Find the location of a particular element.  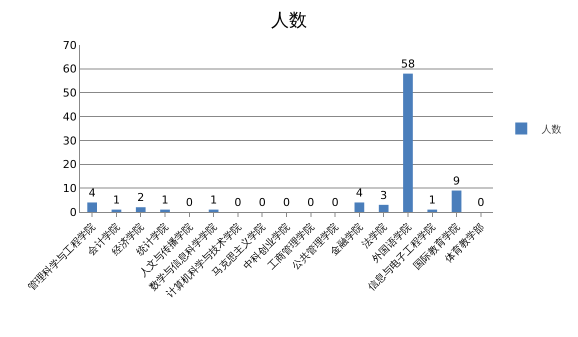

y-tick-label: 70 is located at coordinates (69, 45).